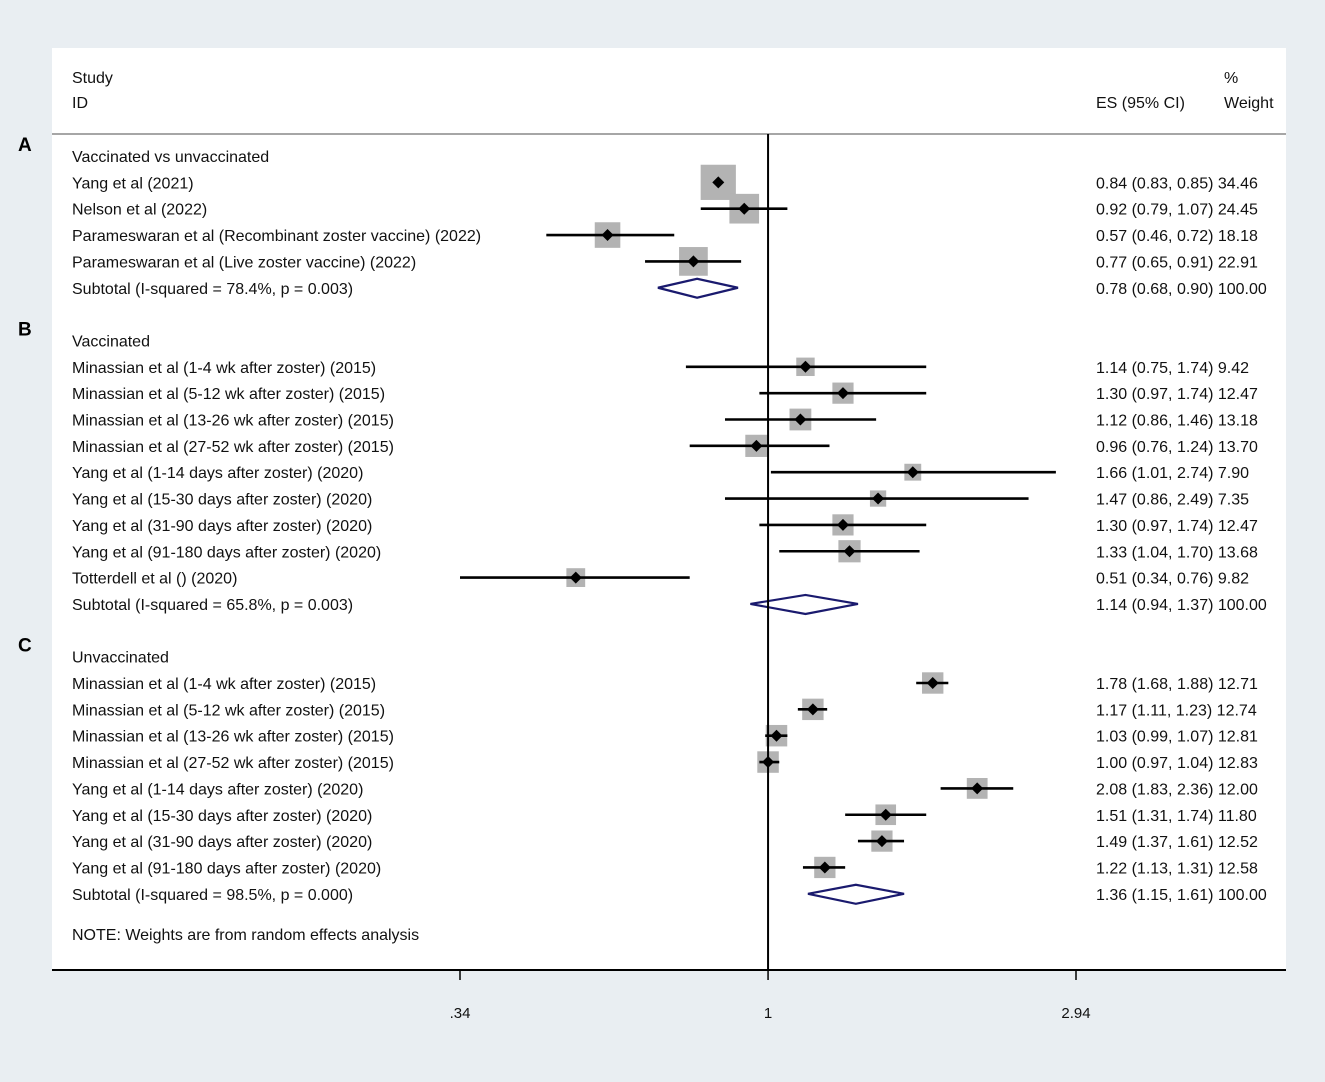 Image resolution: width=1325 pixels, height=1082 pixels. Describe the element at coordinates (1181, 289) in the screenshot. I see `subtotal-estimate: 0.78 (0.68, 0.90) 100.00` at that location.